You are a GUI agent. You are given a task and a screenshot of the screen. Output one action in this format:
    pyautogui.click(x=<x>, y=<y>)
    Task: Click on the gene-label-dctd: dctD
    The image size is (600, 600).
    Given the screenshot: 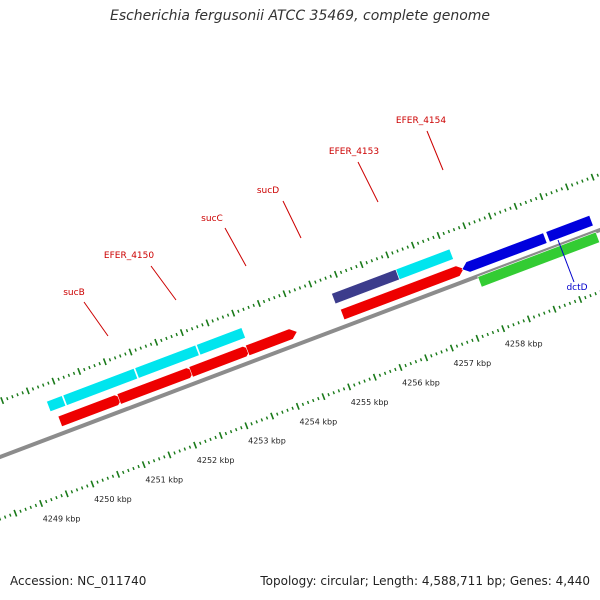 What is the action you would take?
    pyautogui.click(x=576, y=288)
    